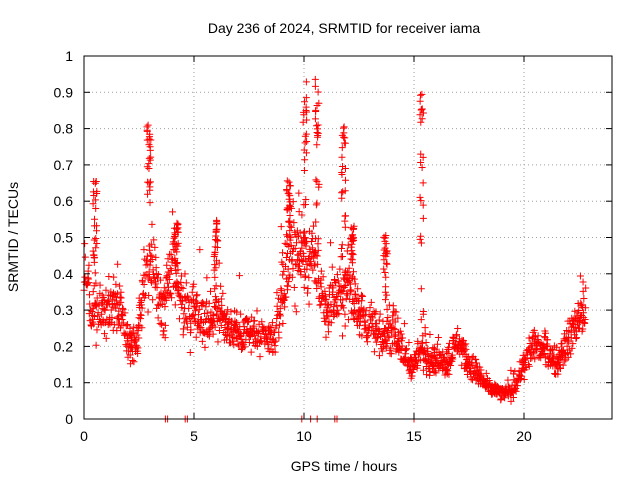 The height and width of the screenshot is (480, 640). What do you see at coordinates (64, 346) in the screenshot?
I see `y-tick-label: 0.2` at bounding box center [64, 346].